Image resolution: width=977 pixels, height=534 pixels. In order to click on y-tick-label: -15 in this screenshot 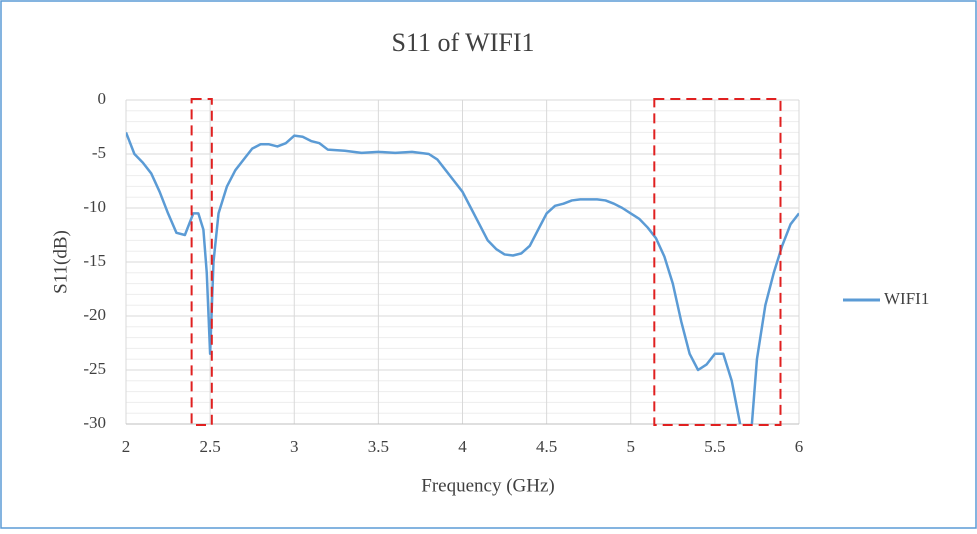, I will do `click(94, 260)`.